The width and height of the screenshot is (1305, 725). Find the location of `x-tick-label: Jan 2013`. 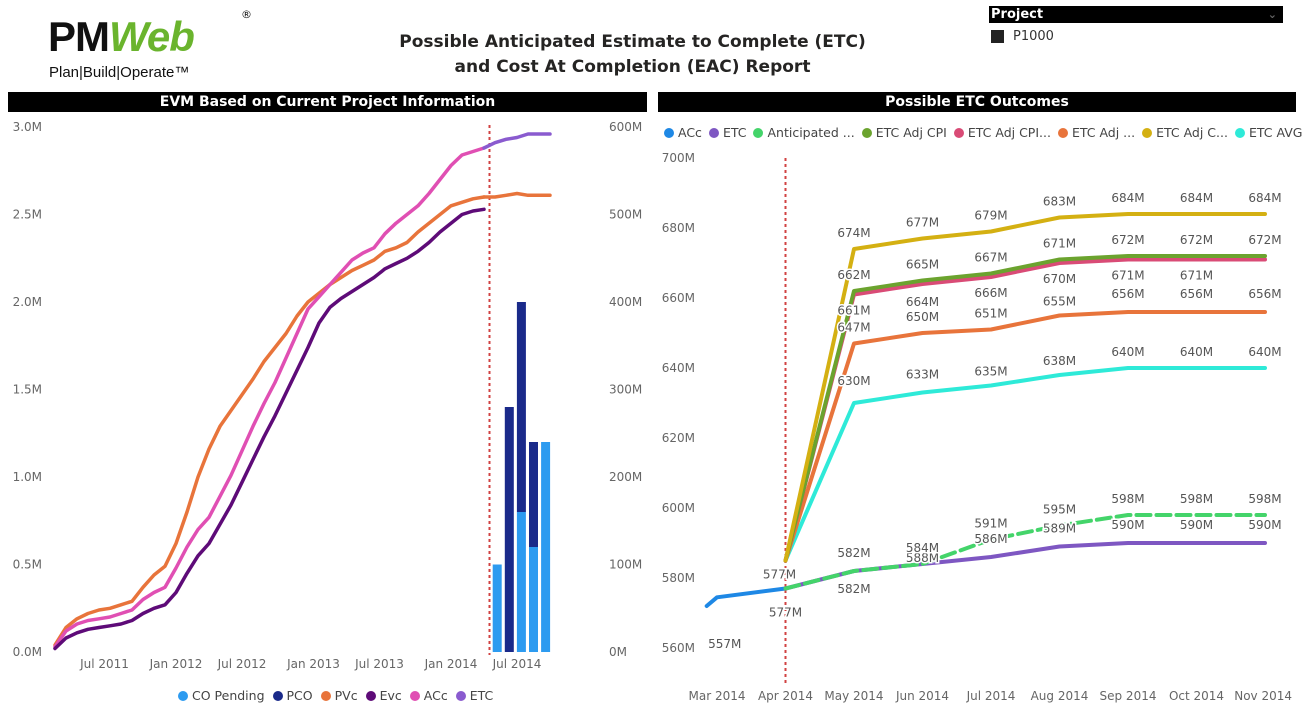

x-tick-label: Jan 2013 is located at coordinates (313, 664).